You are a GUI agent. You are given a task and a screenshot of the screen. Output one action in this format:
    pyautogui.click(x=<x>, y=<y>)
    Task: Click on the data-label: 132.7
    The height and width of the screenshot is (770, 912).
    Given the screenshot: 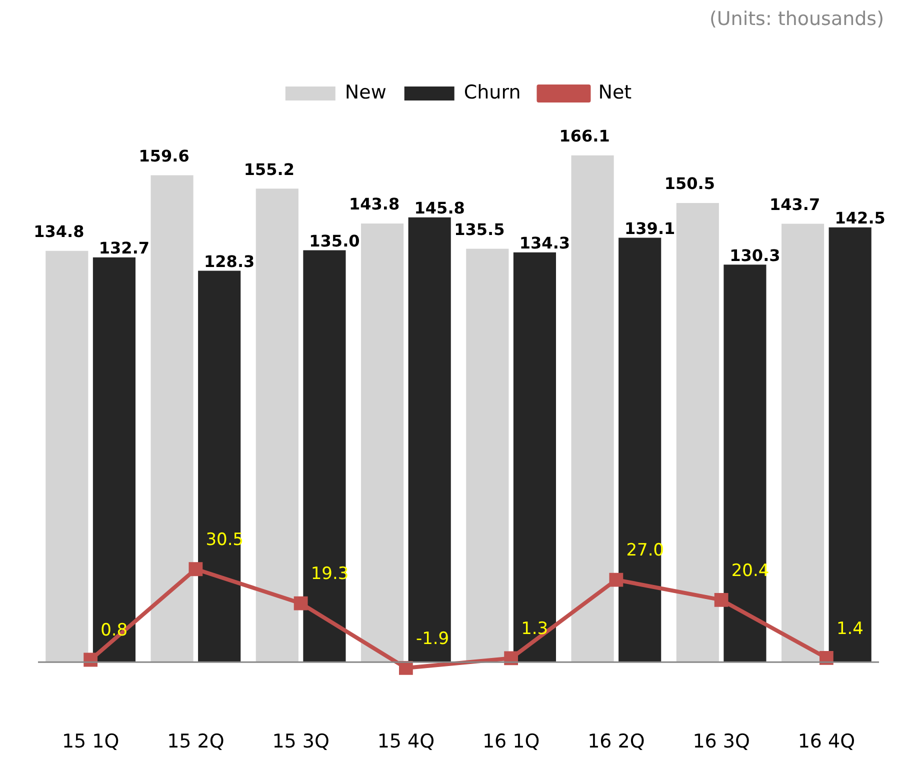 What is the action you would take?
    pyautogui.click(x=124, y=248)
    